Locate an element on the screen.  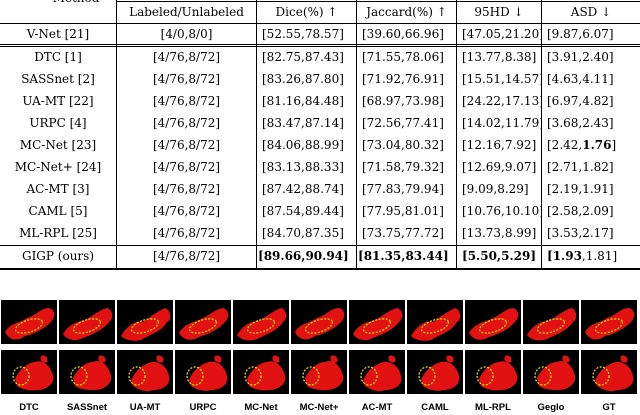
hd95-cell: [13.73,8.99] is located at coordinates (499, 233).